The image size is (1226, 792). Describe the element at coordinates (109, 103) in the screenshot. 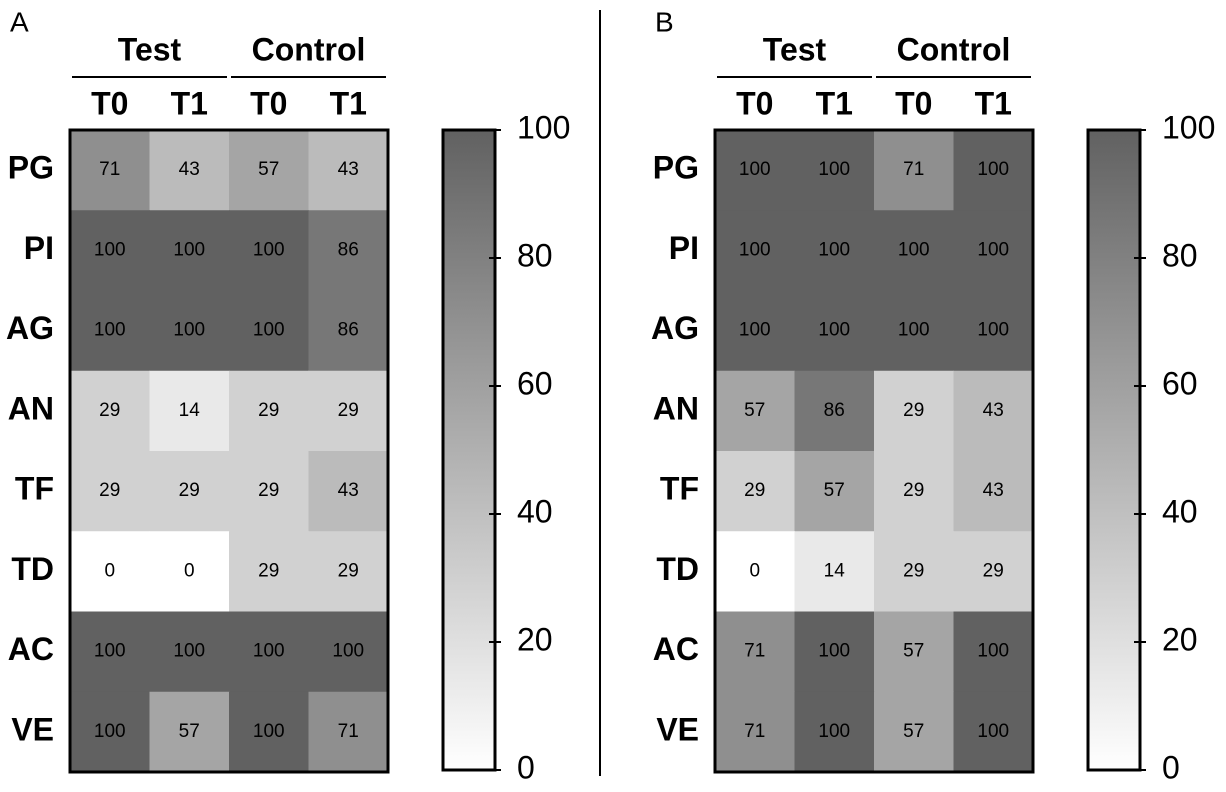

I see `x-tick-label: T0` at that location.